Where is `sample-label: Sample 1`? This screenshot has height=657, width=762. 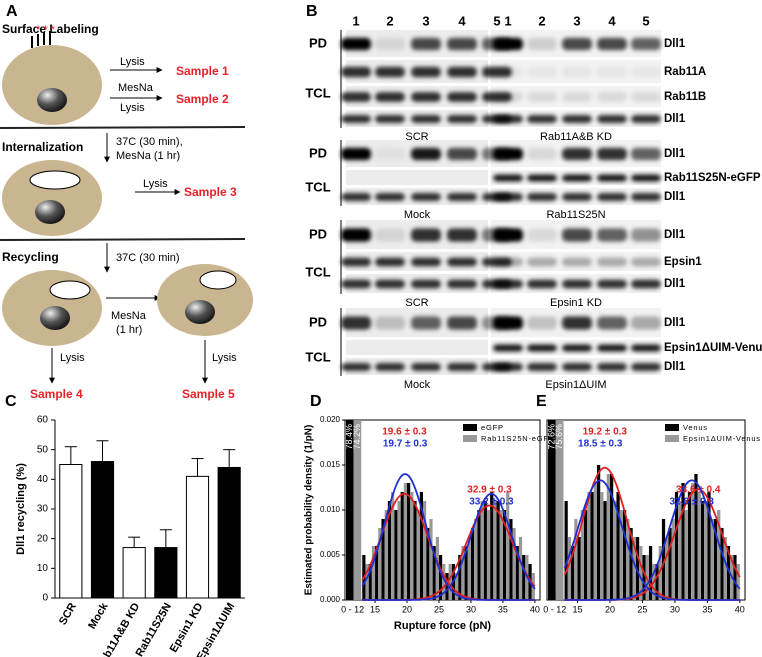 sample-label: Sample 1 is located at coordinates (202, 71).